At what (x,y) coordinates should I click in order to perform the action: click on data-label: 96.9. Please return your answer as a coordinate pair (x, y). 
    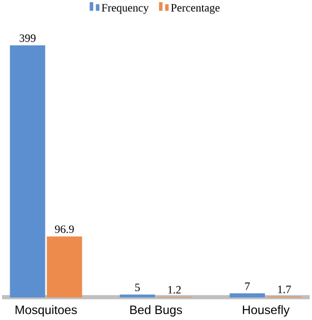
    Looking at the image, I should click on (64, 229).